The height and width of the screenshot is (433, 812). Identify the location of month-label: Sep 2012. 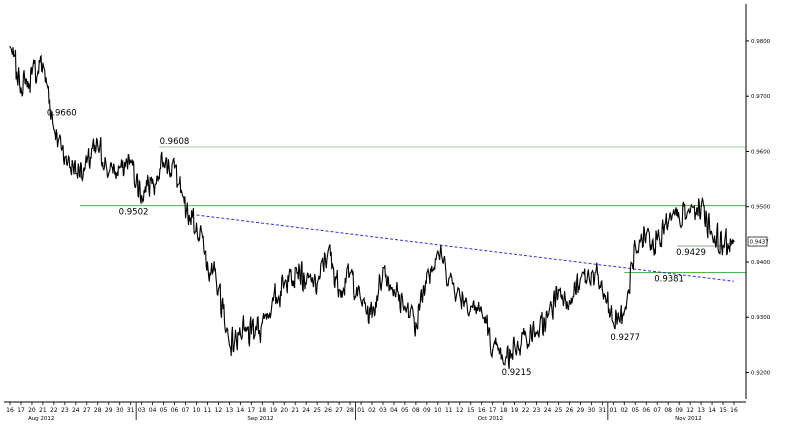
(260, 419).